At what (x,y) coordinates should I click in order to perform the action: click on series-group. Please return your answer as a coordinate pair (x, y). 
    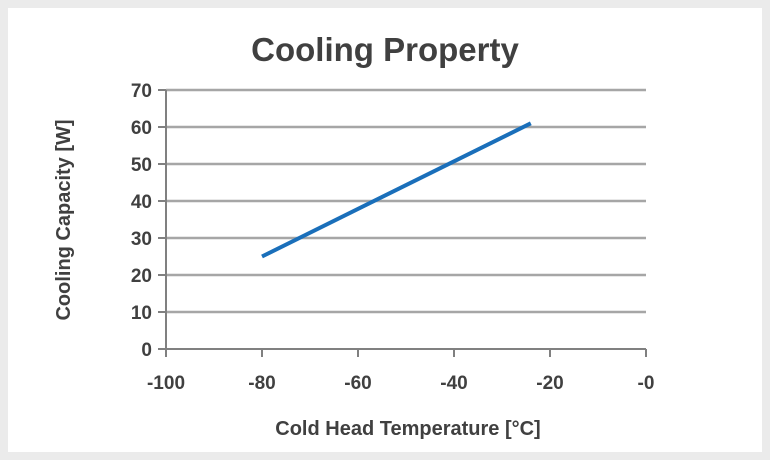
    Looking at the image, I should click on (396, 190).